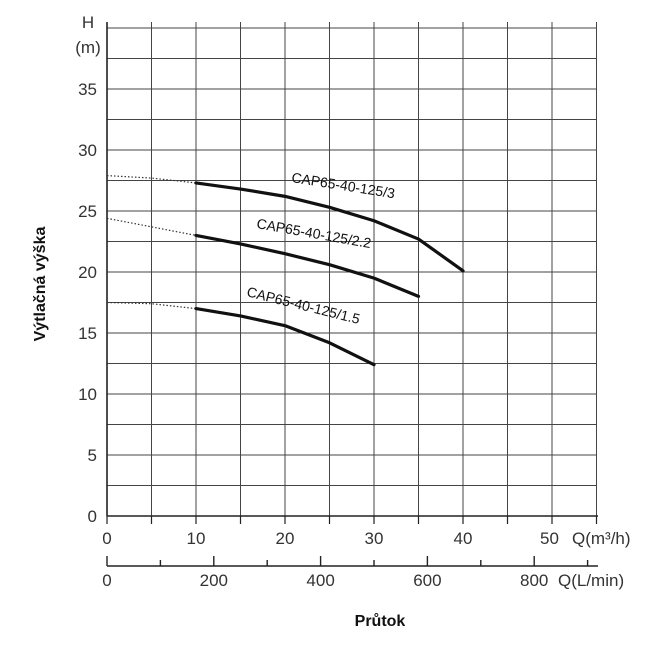 The image size is (655, 654). What do you see at coordinates (106, 580) in the screenshot?
I see `x-tick-label-lmin: 0` at bounding box center [106, 580].